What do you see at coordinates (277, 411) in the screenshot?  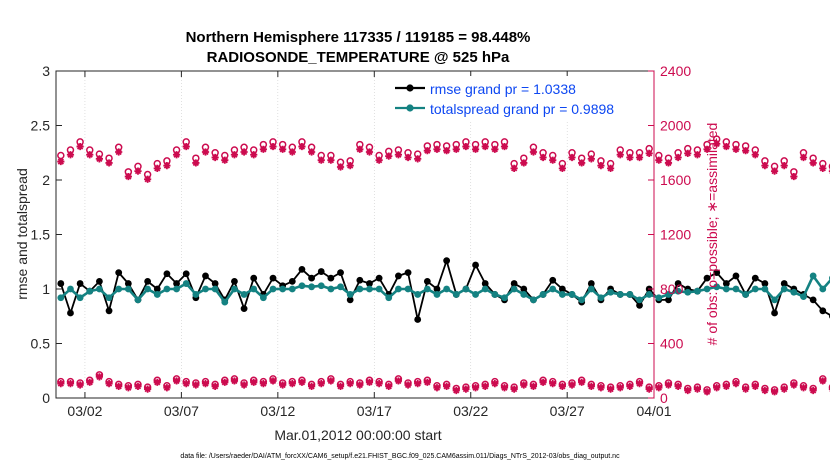 I see `x-tick-label: 03/12` at bounding box center [277, 411].